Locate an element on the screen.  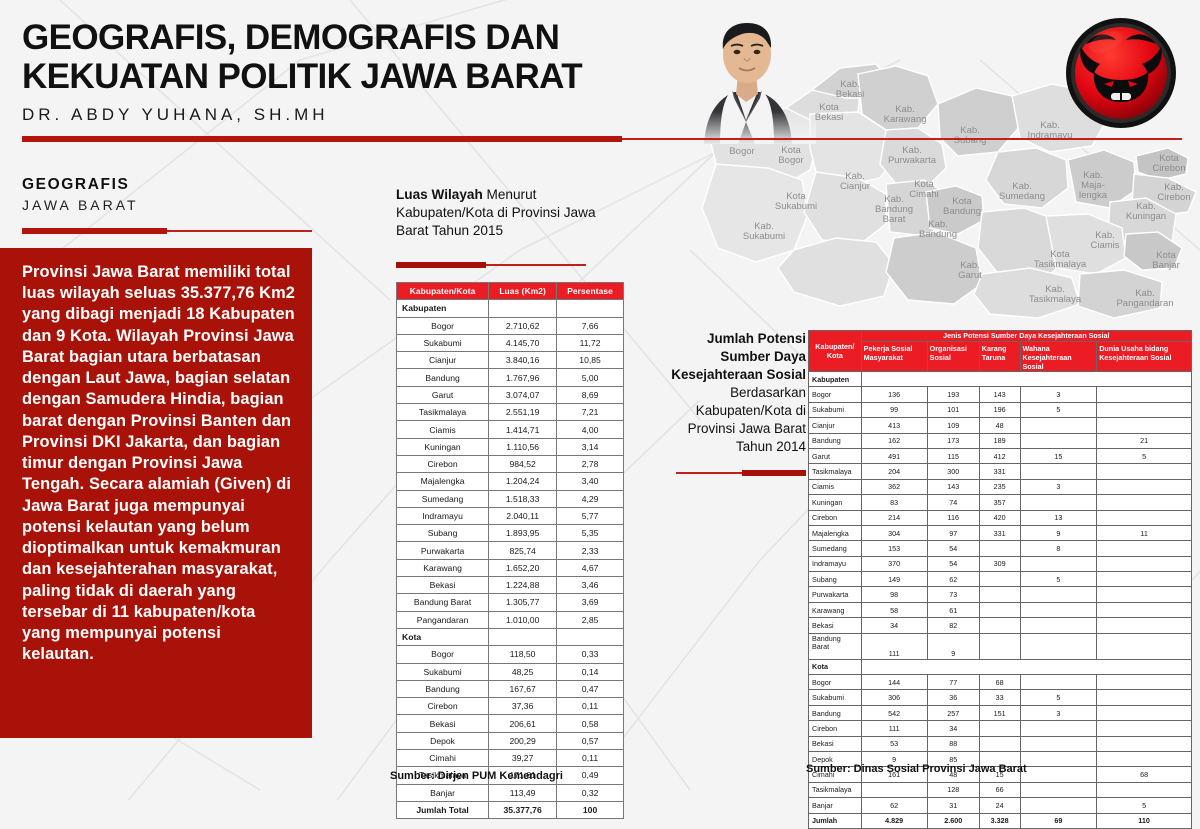
table-row: Majalengka 304 97 331 9 11 is located at coordinates (1000, 533).